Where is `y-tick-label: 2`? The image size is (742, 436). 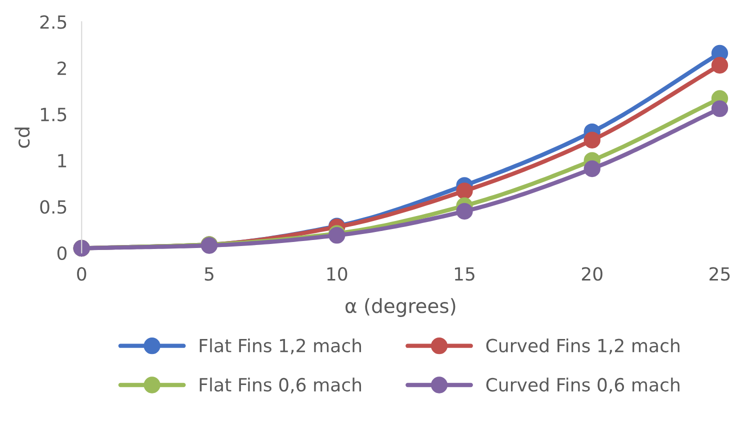
y-tick-label: 2 is located at coordinates (62, 68).